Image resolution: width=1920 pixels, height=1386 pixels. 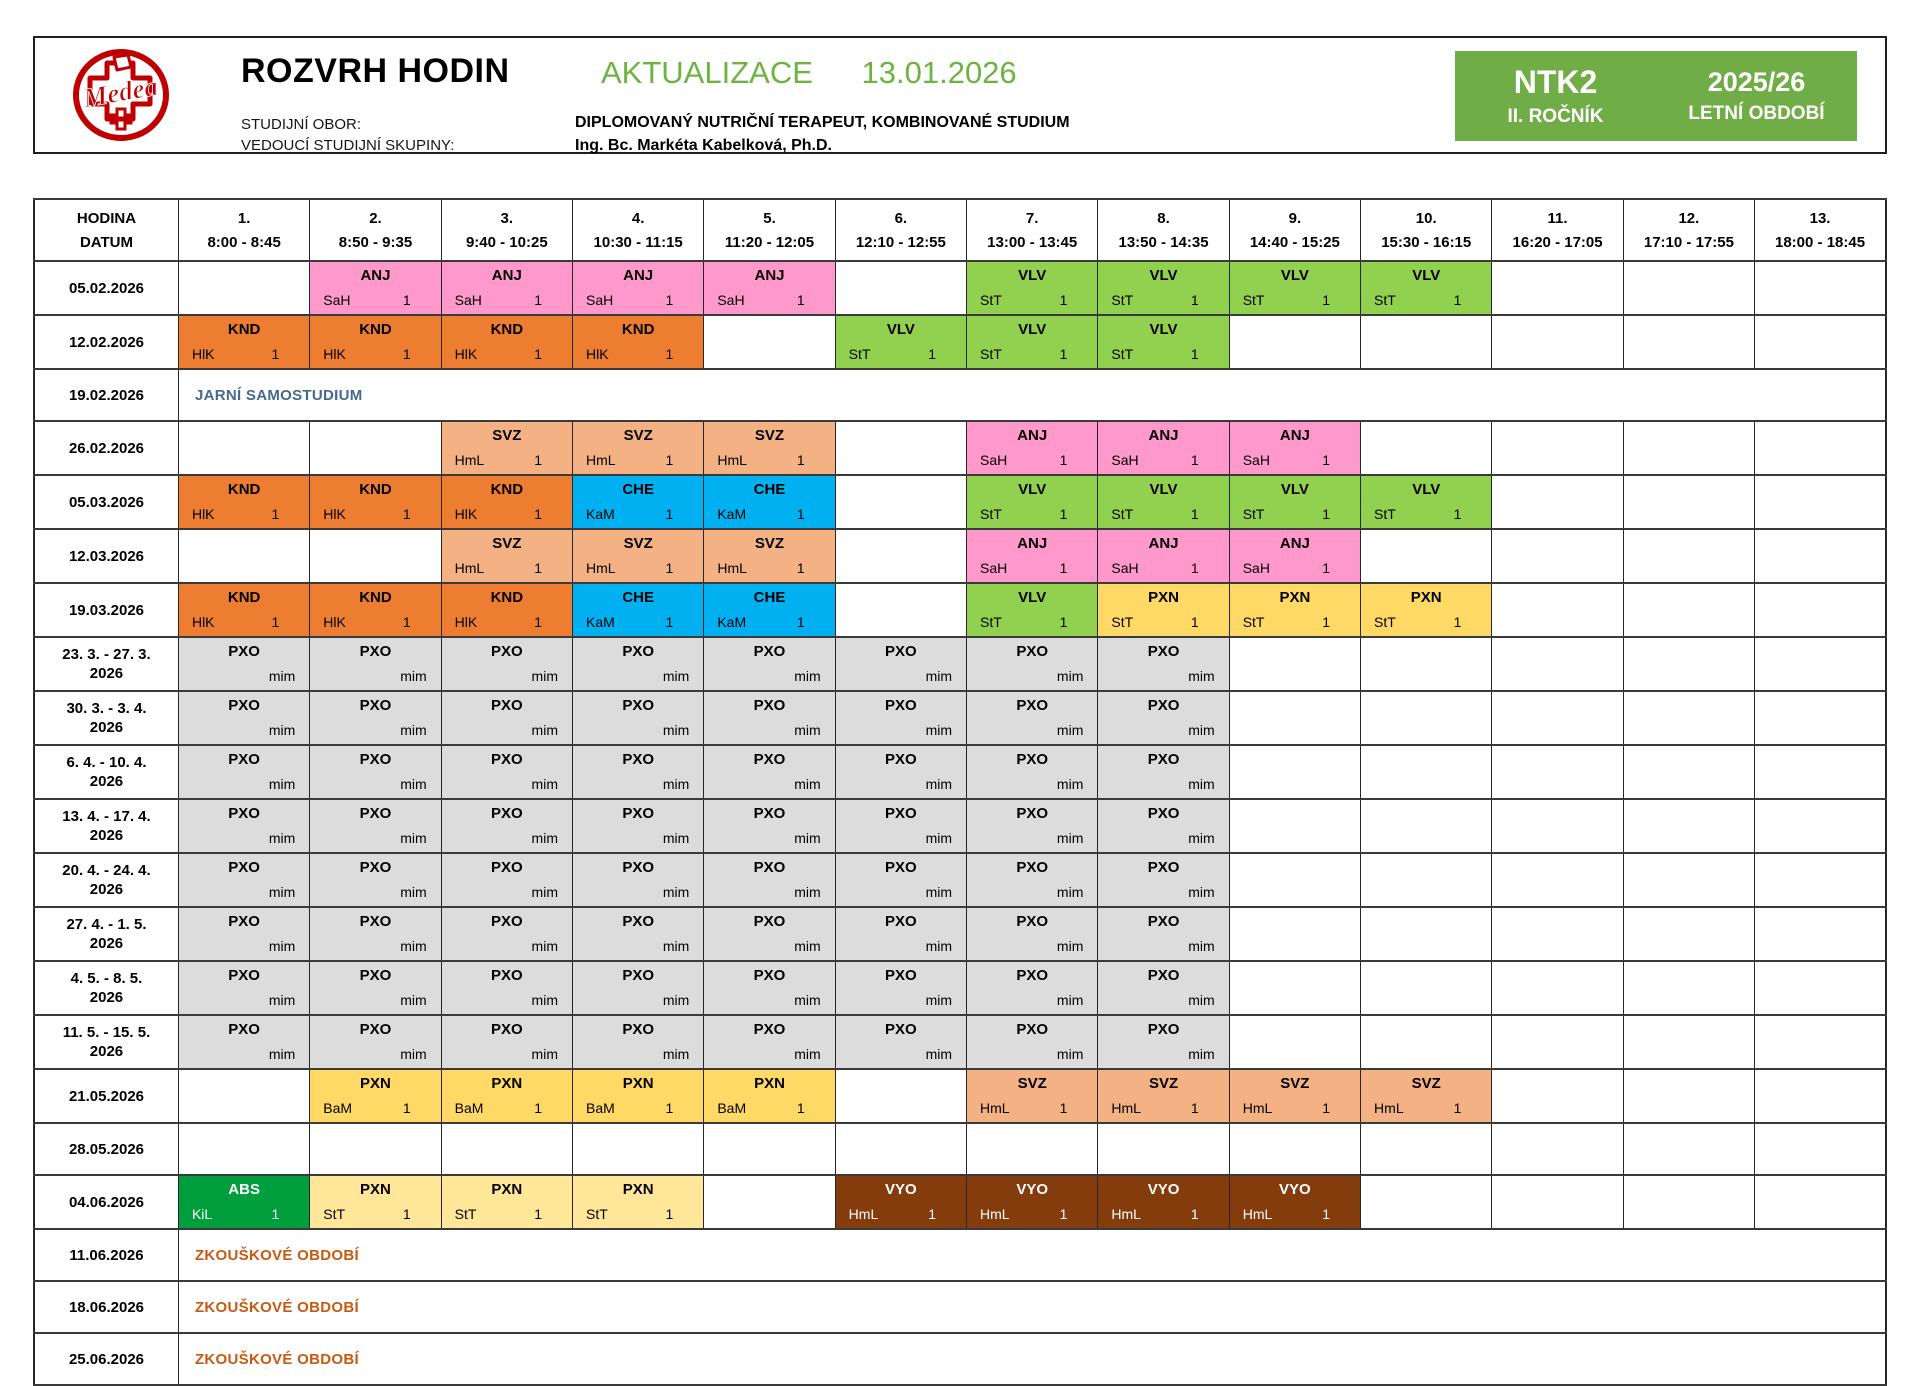 What do you see at coordinates (638, 329) in the screenshot?
I see `subject-code: KND` at bounding box center [638, 329].